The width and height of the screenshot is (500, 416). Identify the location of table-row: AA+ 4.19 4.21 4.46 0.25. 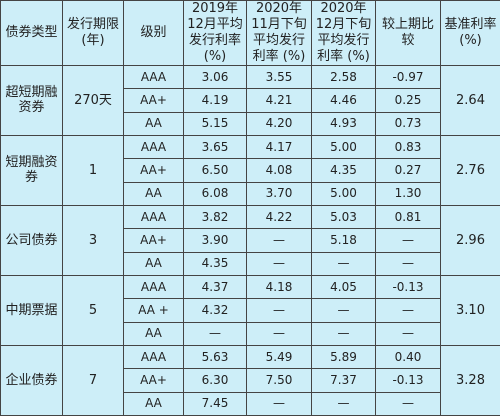
(250, 100).